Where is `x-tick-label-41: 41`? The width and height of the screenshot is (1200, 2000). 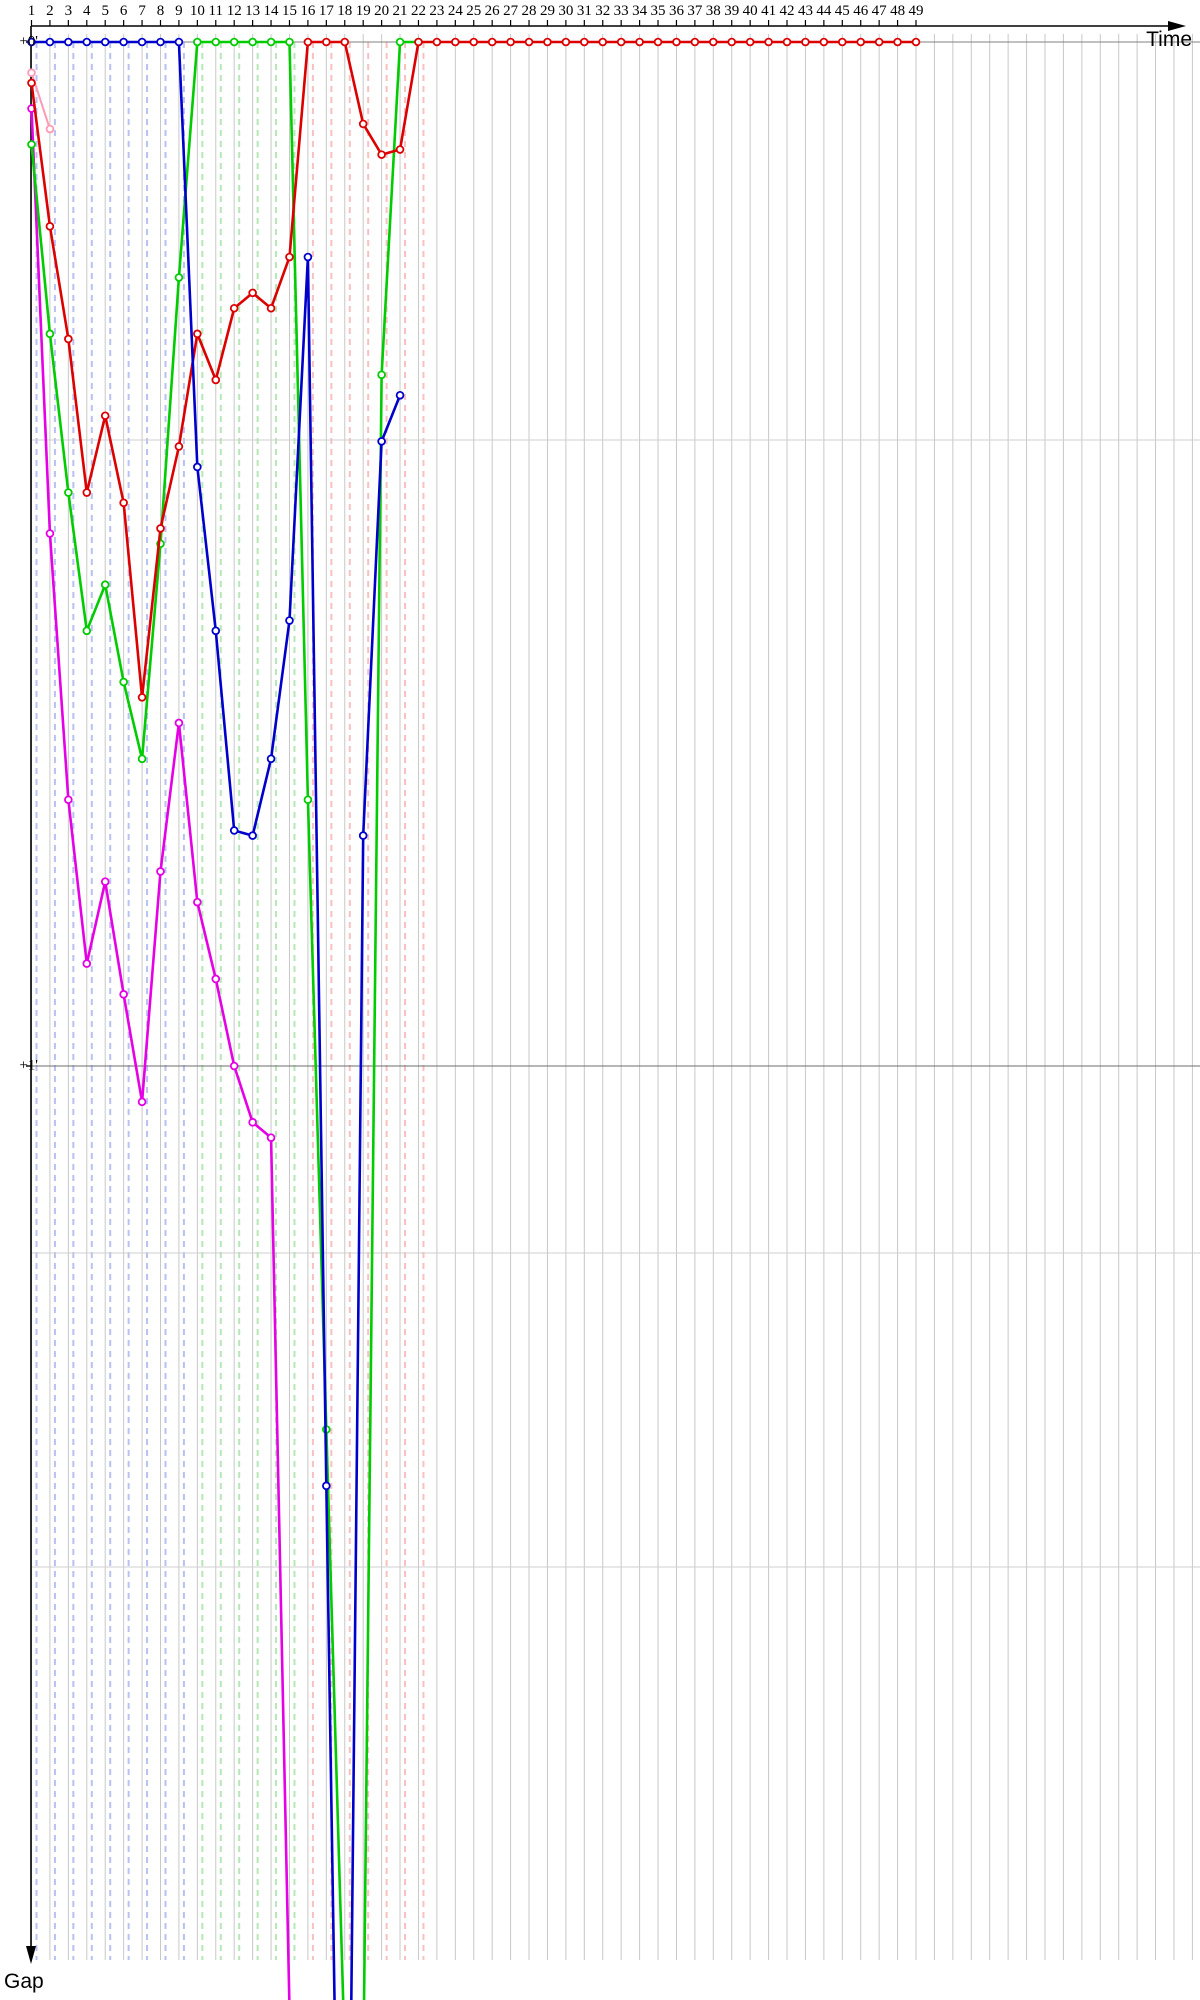 x-tick-label-41: 41 is located at coordinates (769, 11).